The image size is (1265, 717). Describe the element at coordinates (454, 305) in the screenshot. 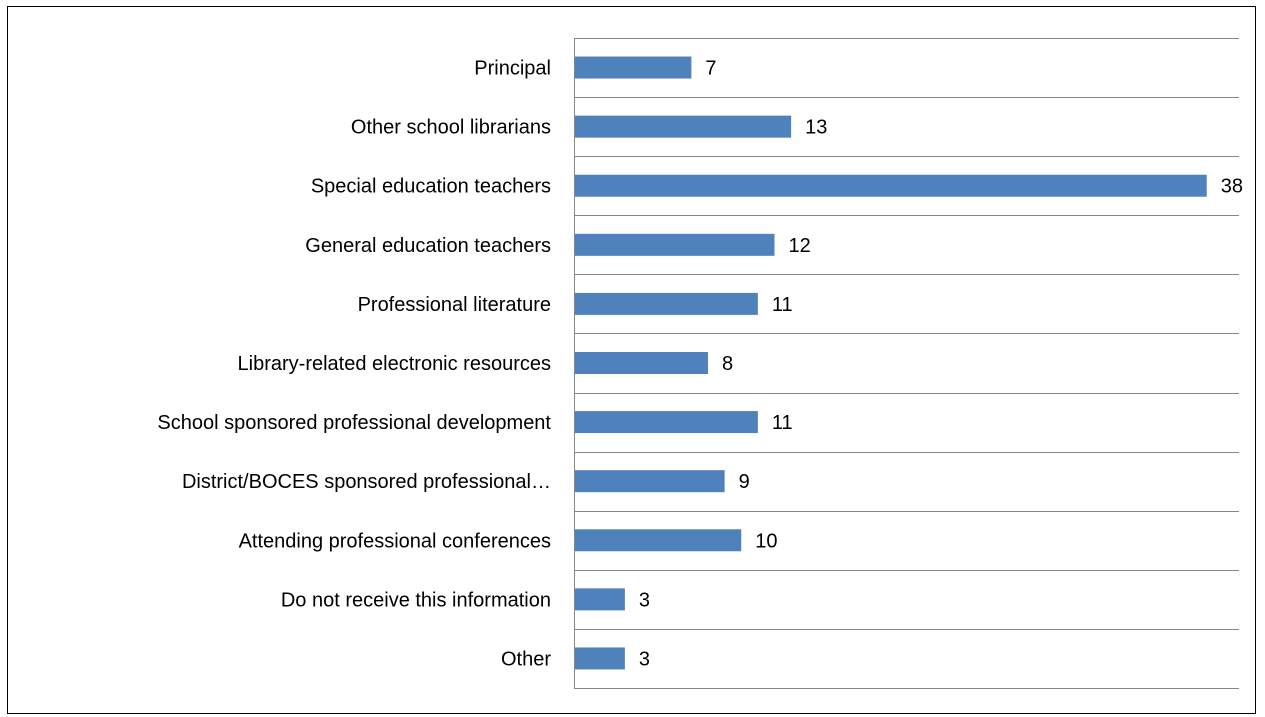

I see `category-label: Professional literature` at that location.